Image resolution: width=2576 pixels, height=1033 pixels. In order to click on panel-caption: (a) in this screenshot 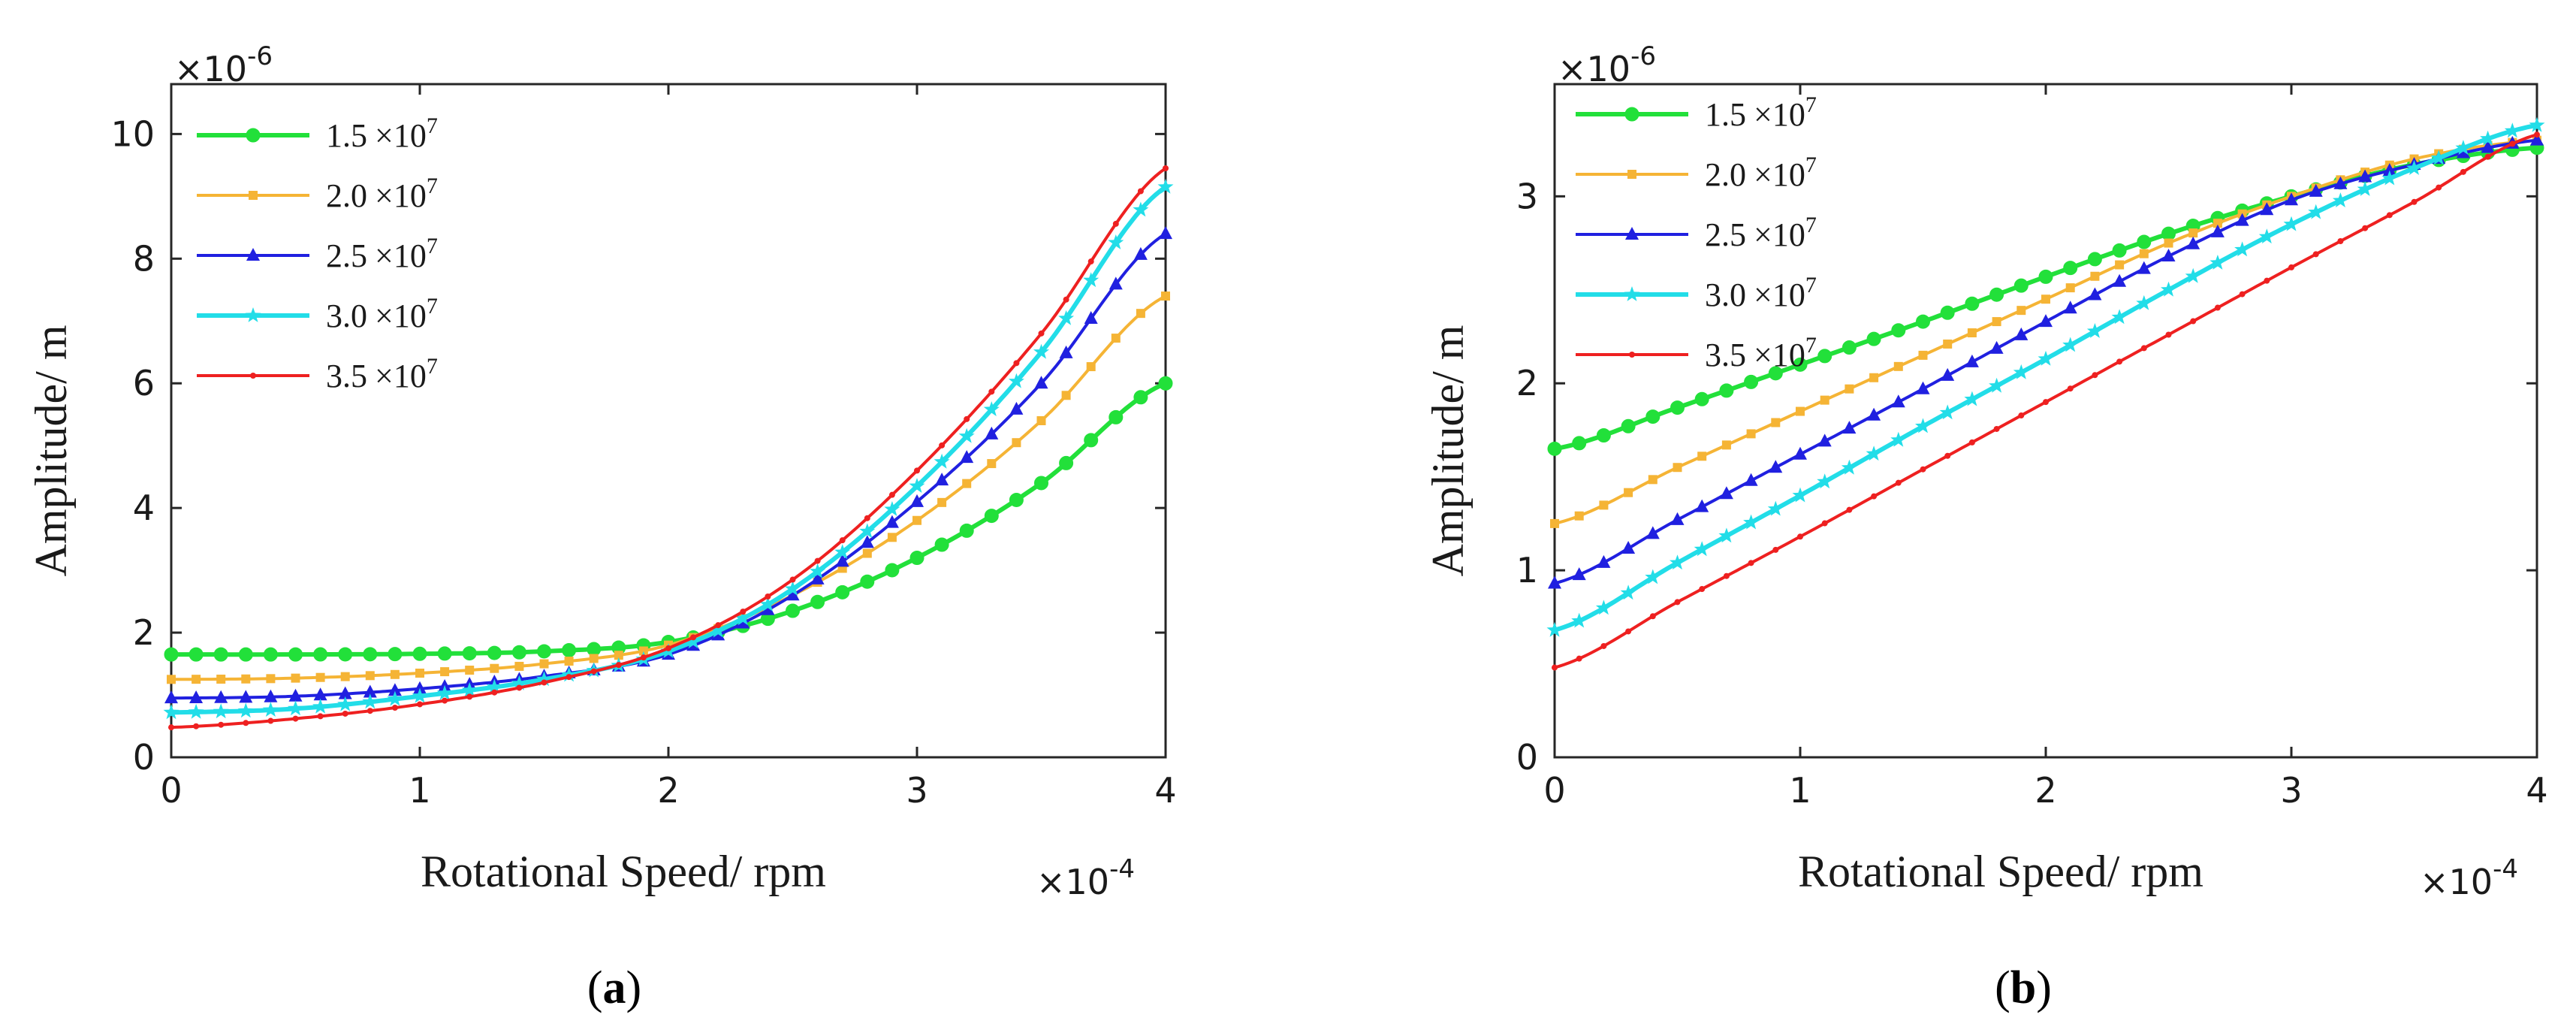, I will do `click(614, 988)`.